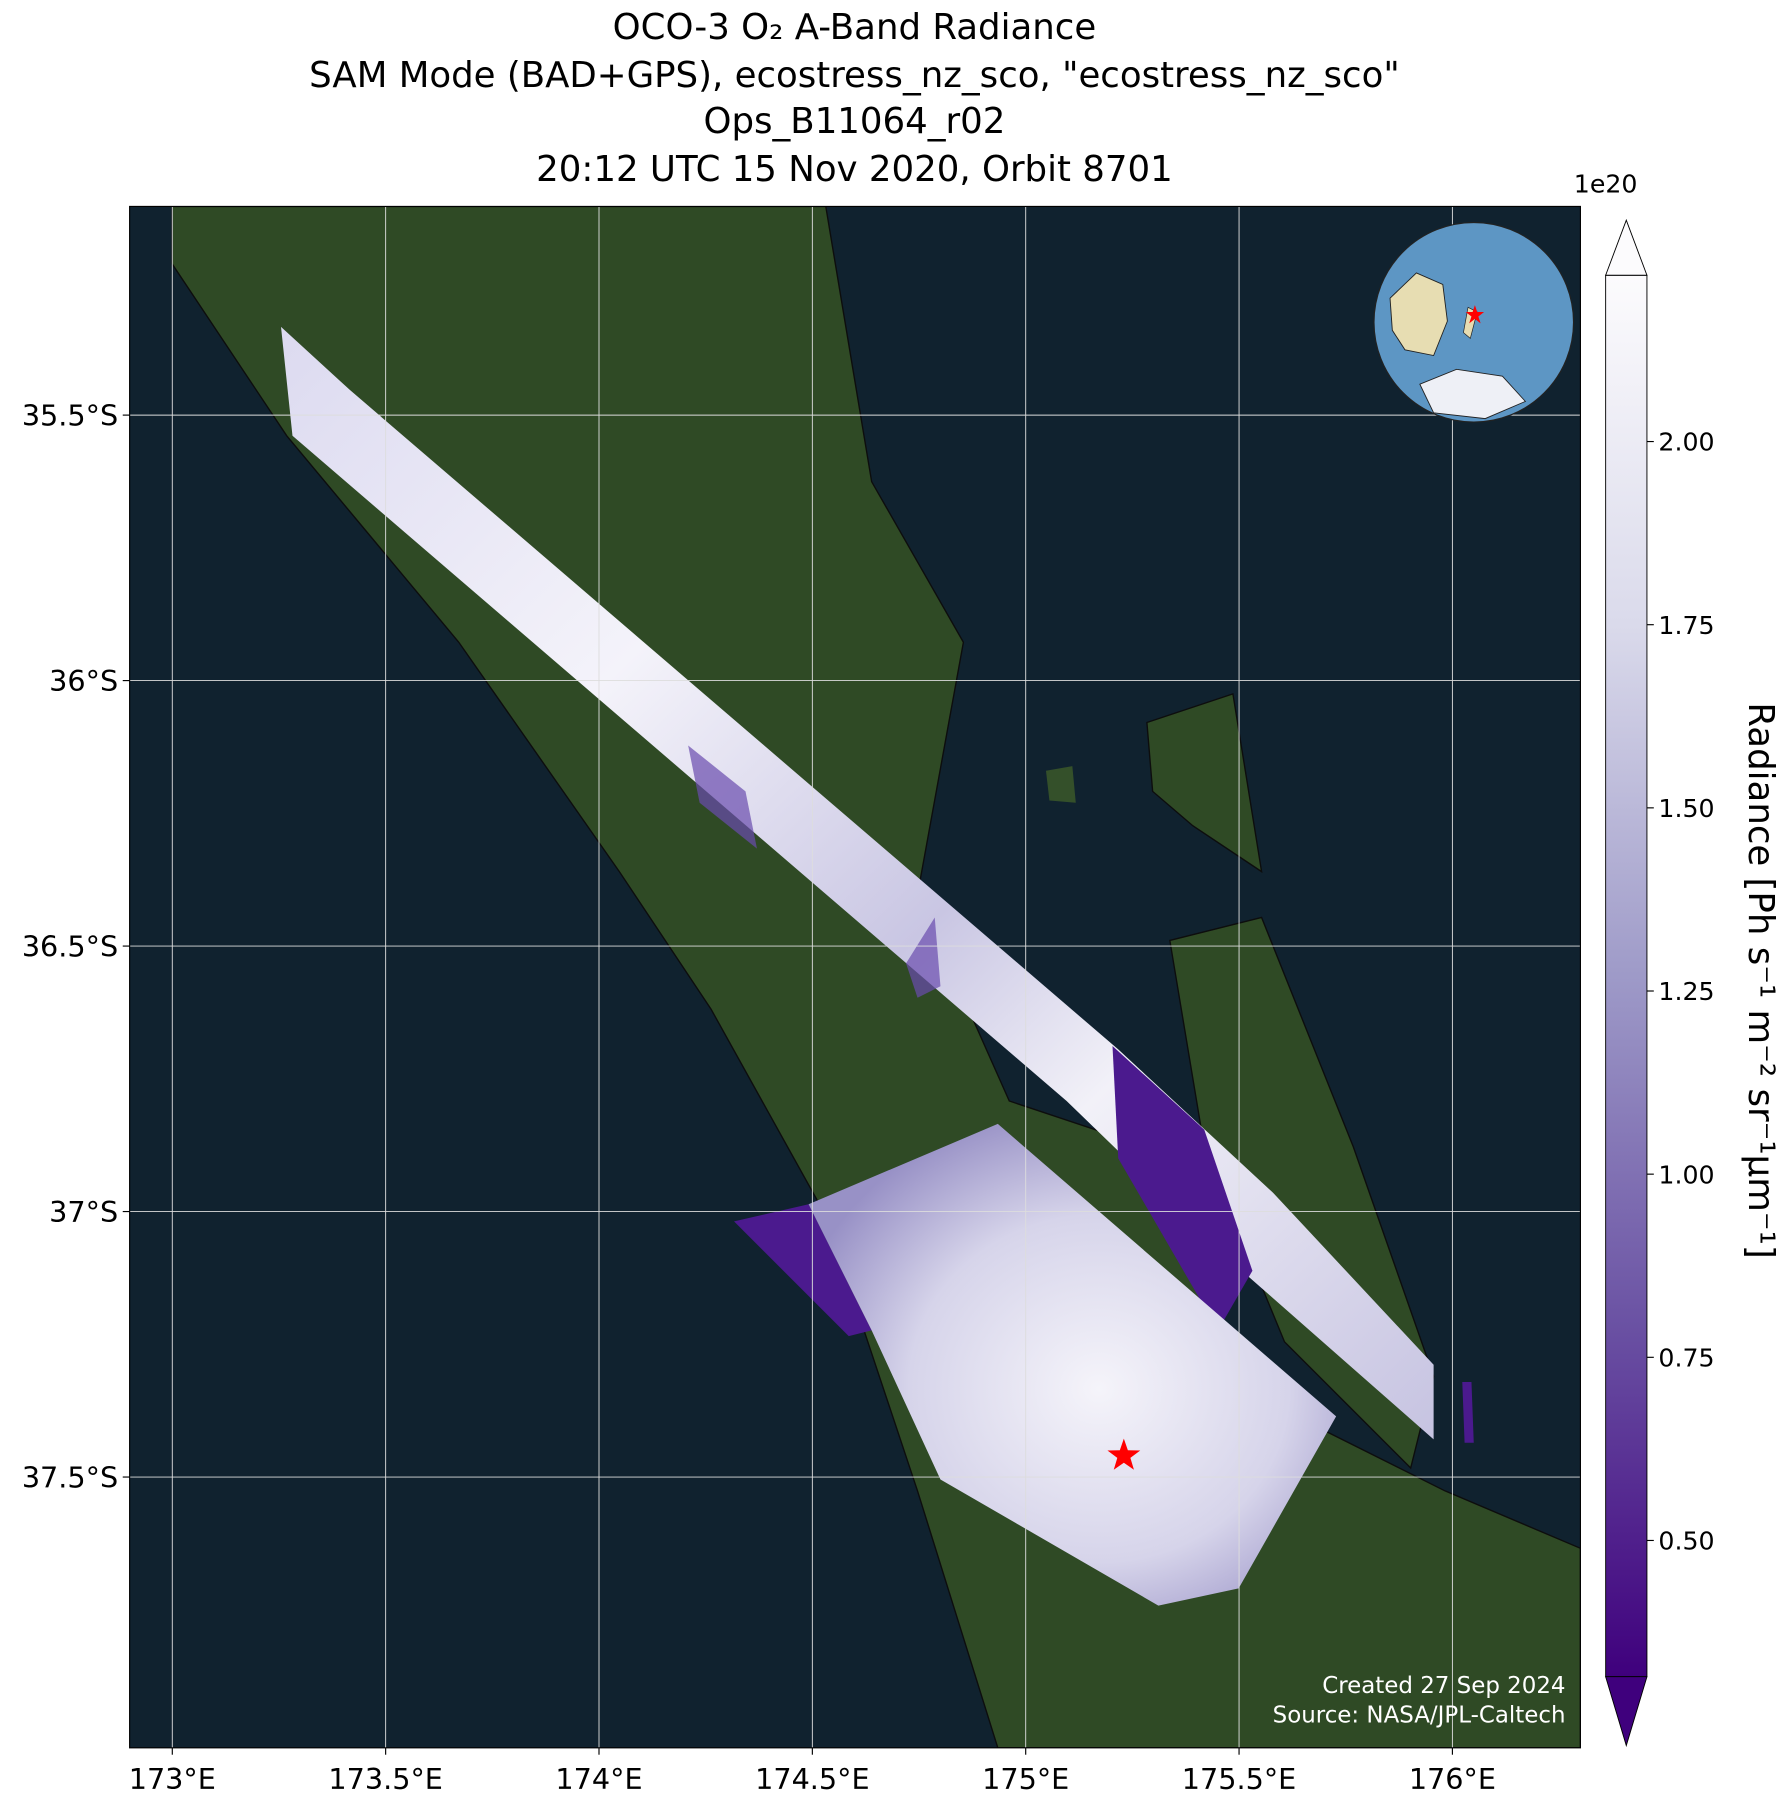 Image resolution: width=1780 pixels, height=1796 pixels. Describe the element at coordinates (1475, 314) in the screenshot. I see `inset-marker` at that location.